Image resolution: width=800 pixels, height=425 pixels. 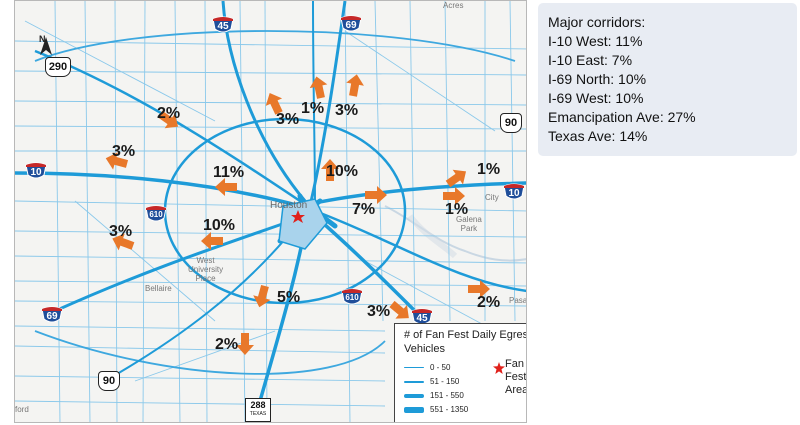 I want to click on i45-south-shield-icon: 45, so click(x=422, y=317).